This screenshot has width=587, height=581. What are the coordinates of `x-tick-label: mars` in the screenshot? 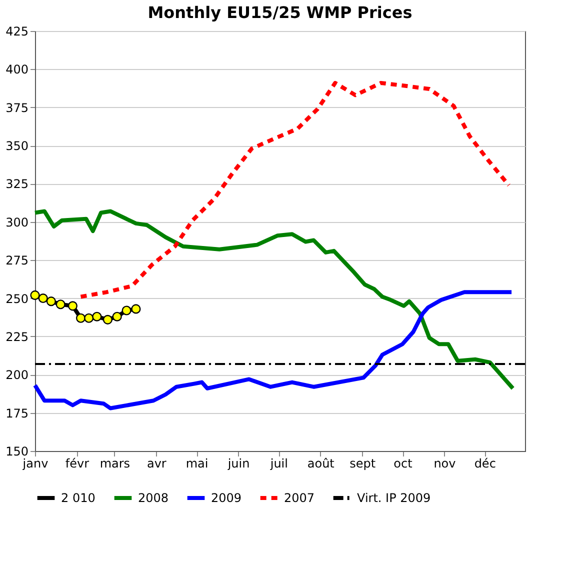 It's located at (115, 463).